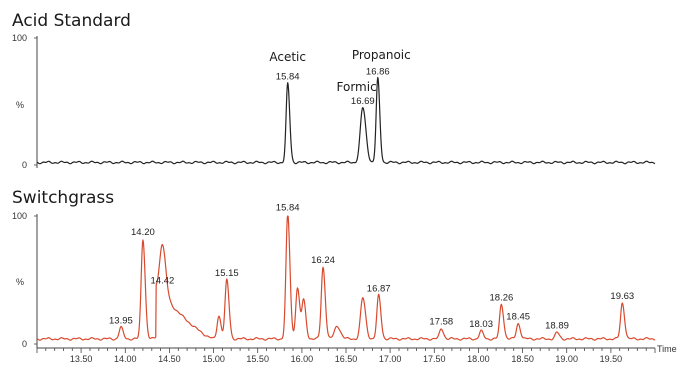  Describe the element at coordinates (287, 57) in the screenshot. I see `compound-label: Acetic` at that location.